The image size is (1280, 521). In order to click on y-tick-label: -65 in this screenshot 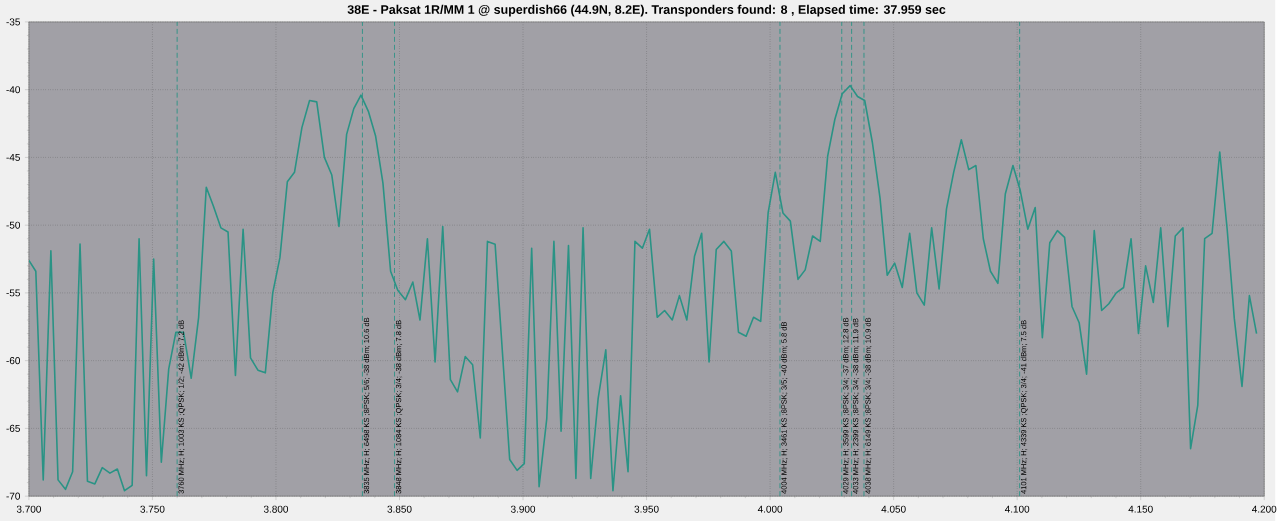, I will do `click(13, 428)`.